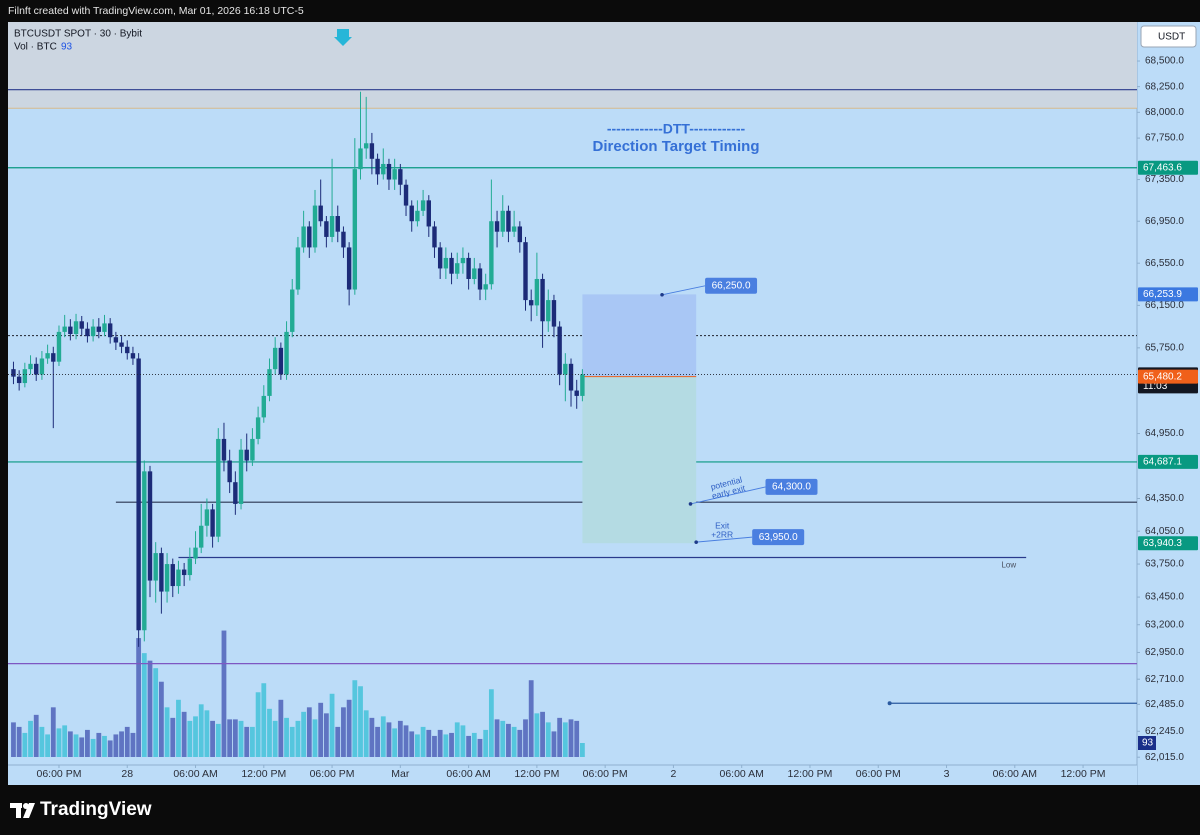 The image size is (1200, 835). Describe the element at coordinates (1164, 347) in the screenshot. I see `y-tick-label: 65,750.0` at that location.